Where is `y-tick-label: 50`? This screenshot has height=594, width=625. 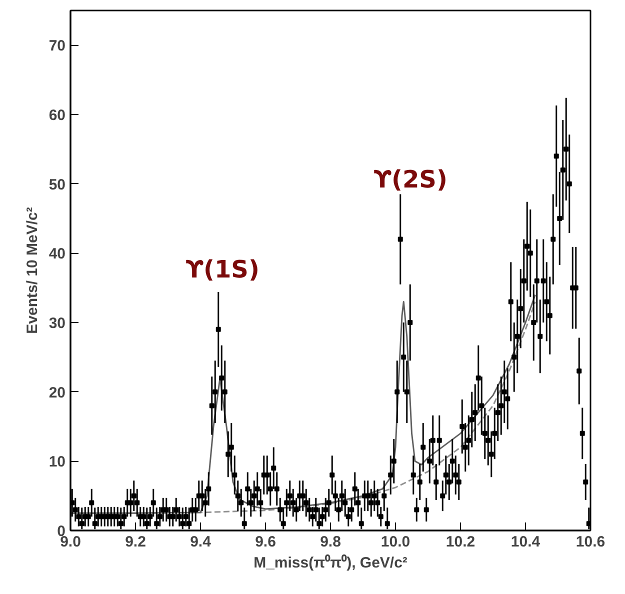 y-tick-label: 50 is located at coordinates (57, 185).